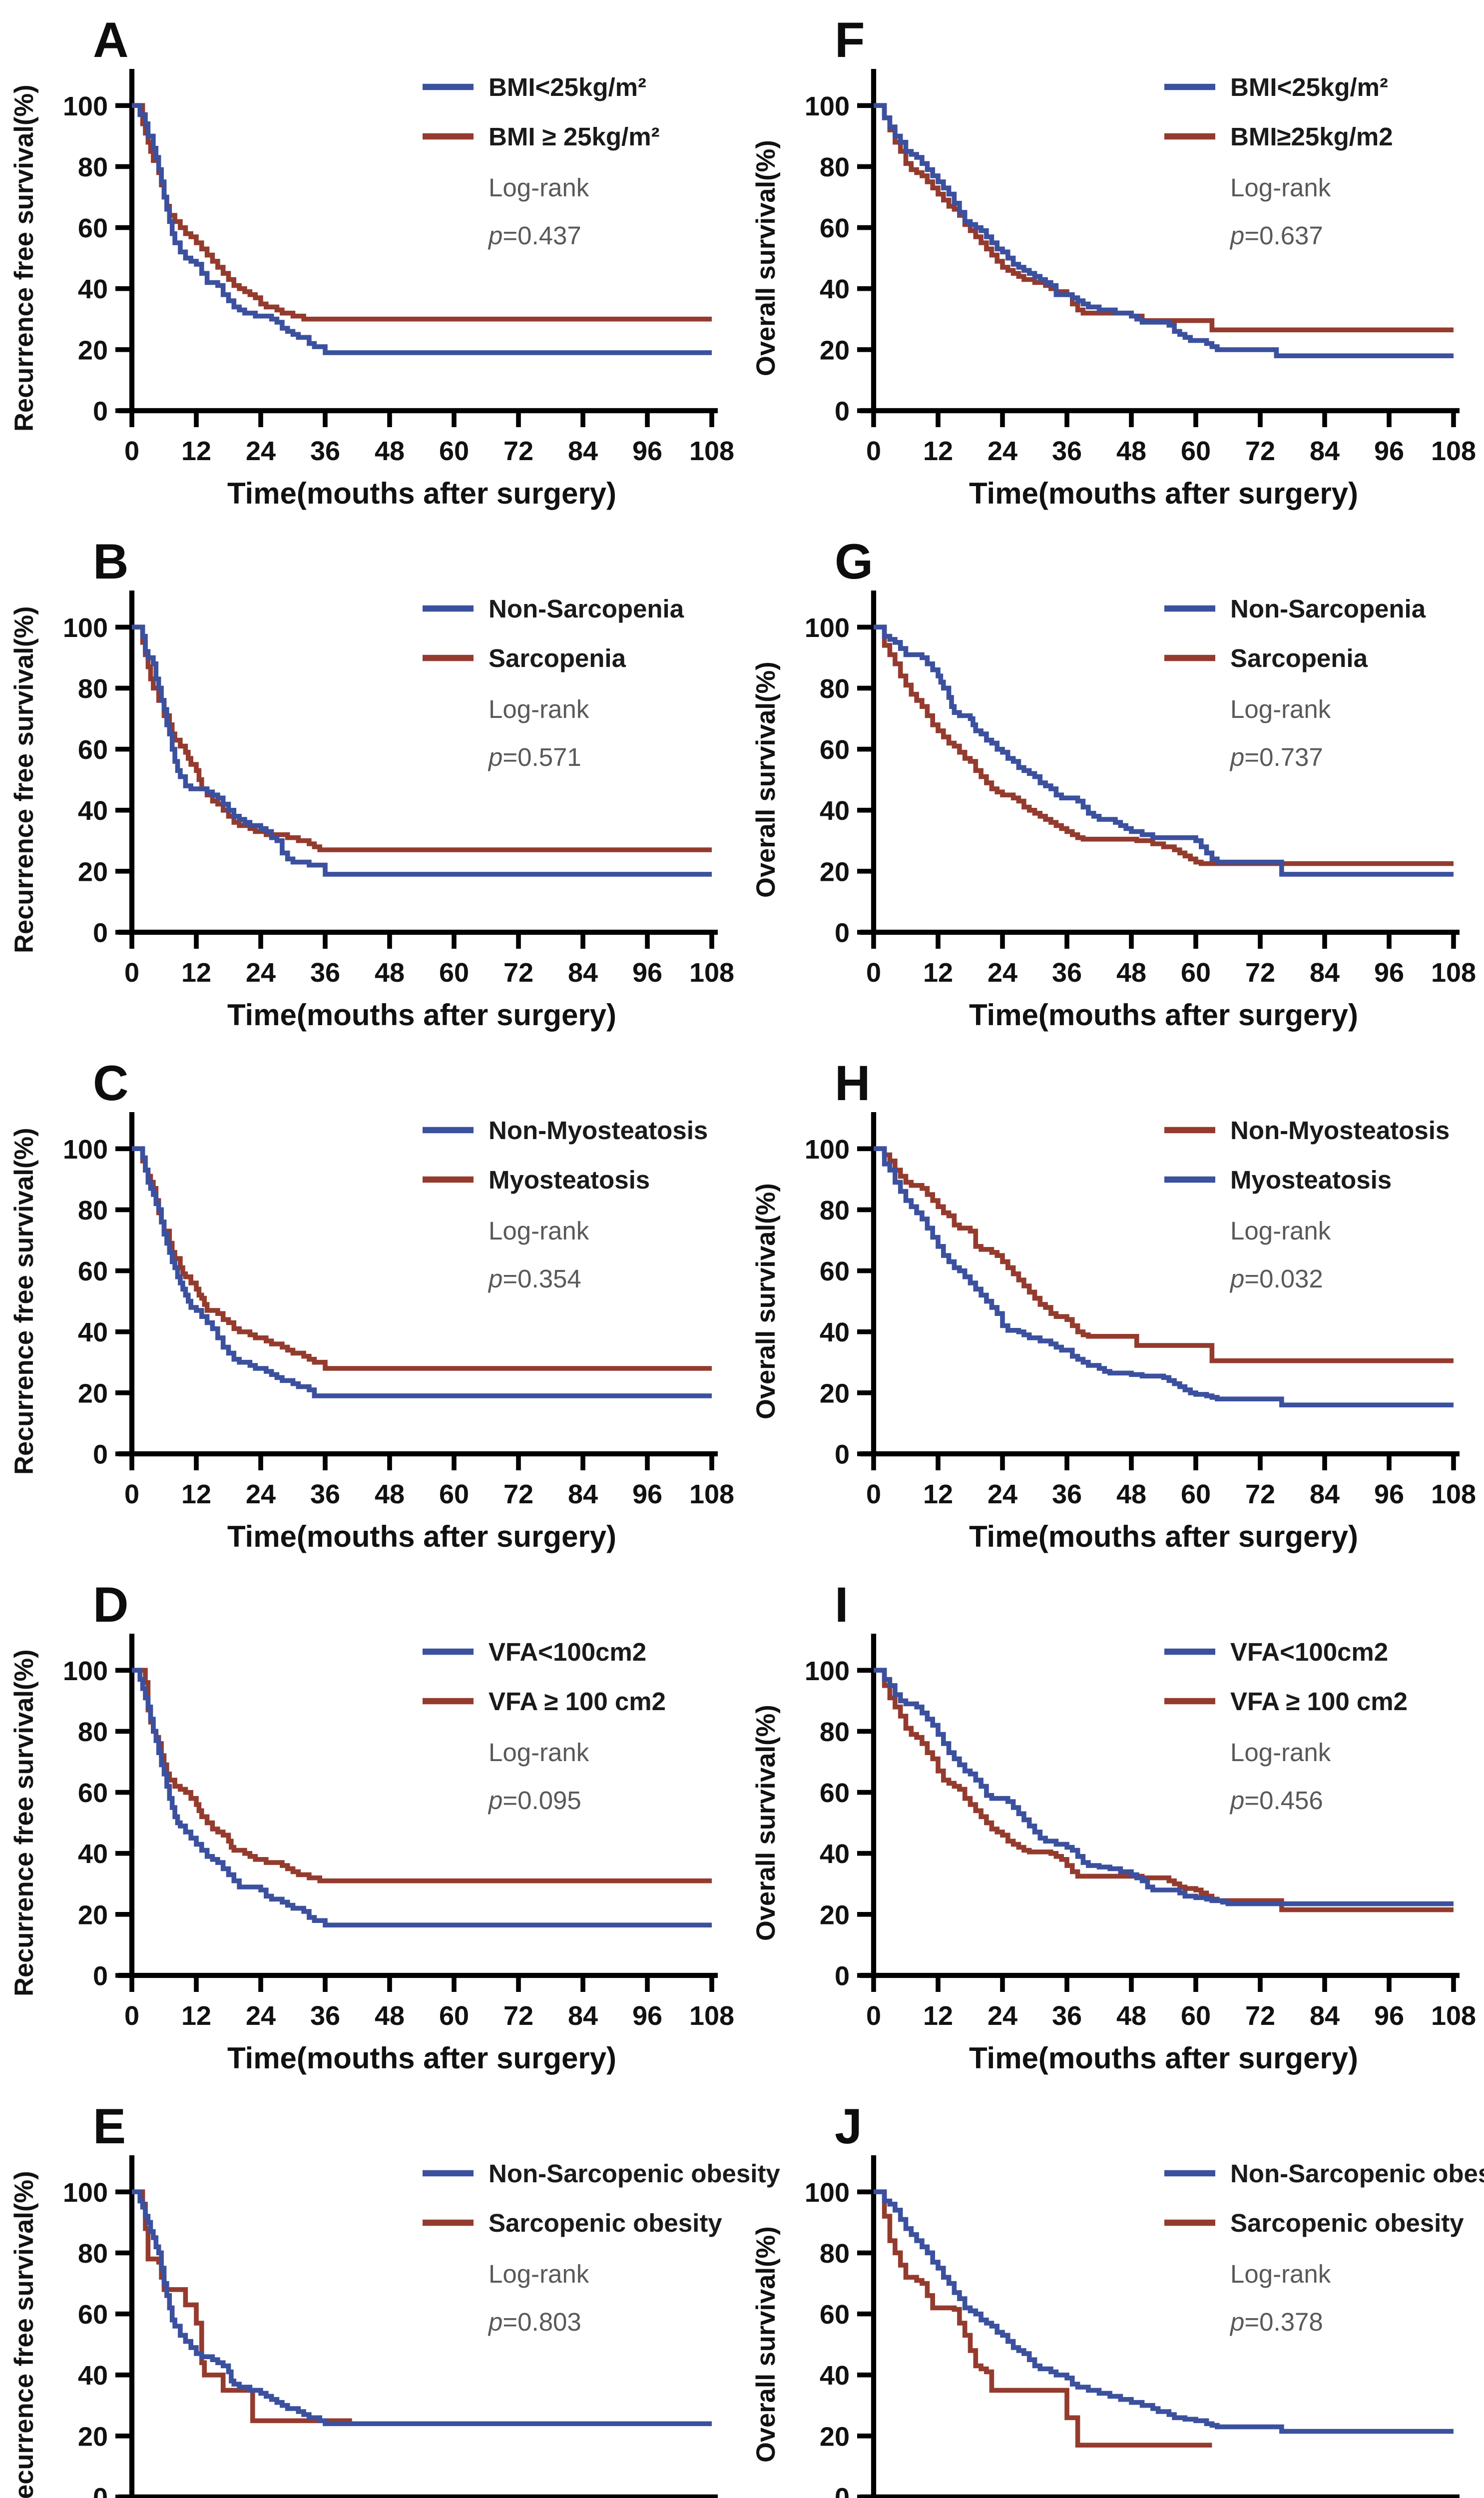  What do you see at coordinates (570, 1180) in the screenshot?
I see `legend-label: Myosteatosis` at bounding box center [570, 1180].